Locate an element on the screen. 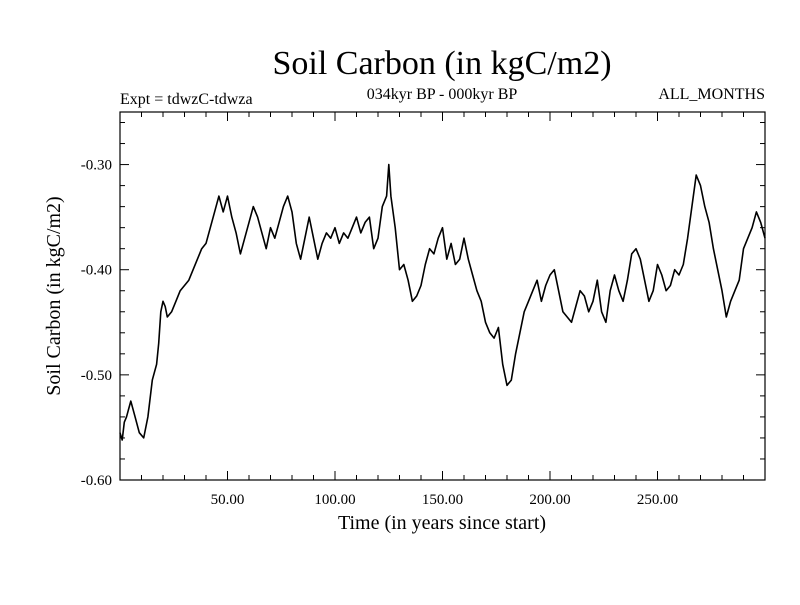 Image resolution: width=800 pixels, height=605 pixels. period-label: 034kyr BP - 000kyr BP is located at coordinates (442, 94).